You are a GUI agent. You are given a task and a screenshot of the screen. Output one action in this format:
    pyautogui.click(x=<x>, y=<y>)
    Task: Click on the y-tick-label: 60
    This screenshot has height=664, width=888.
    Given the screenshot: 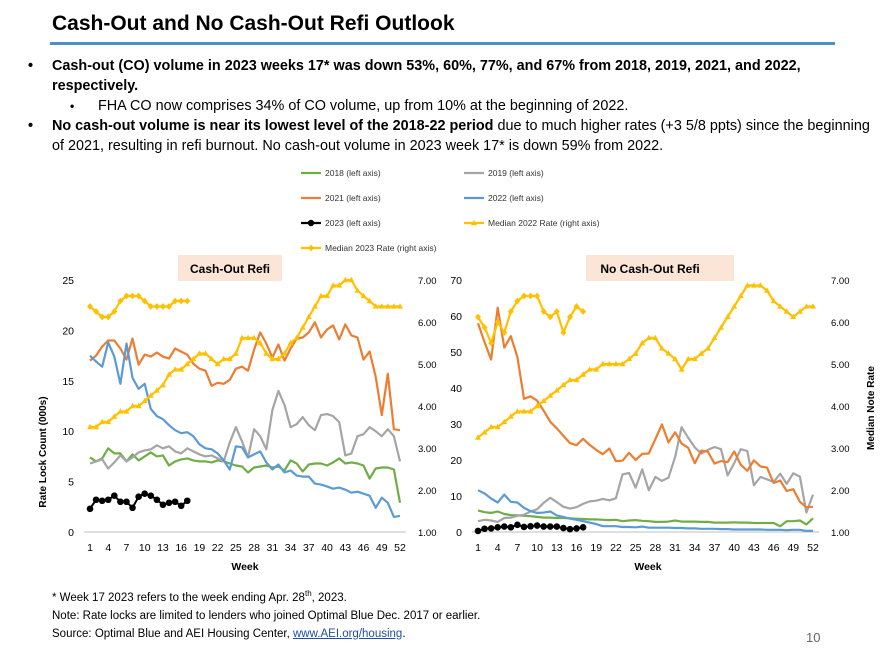 What is the action you would take?
    pyautogui.click(x=456, y=317)
    